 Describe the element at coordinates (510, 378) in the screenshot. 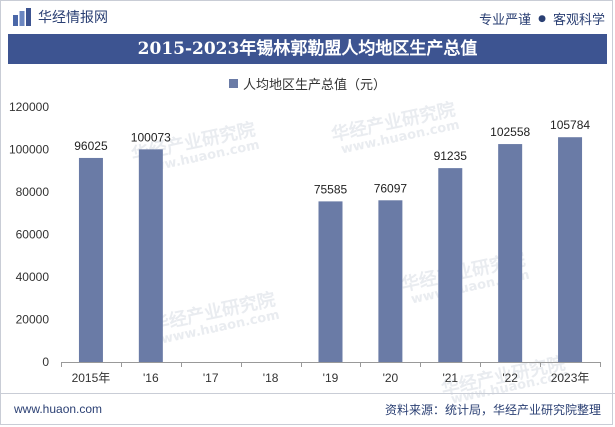

I see `x-tick-label: '22` at that location.